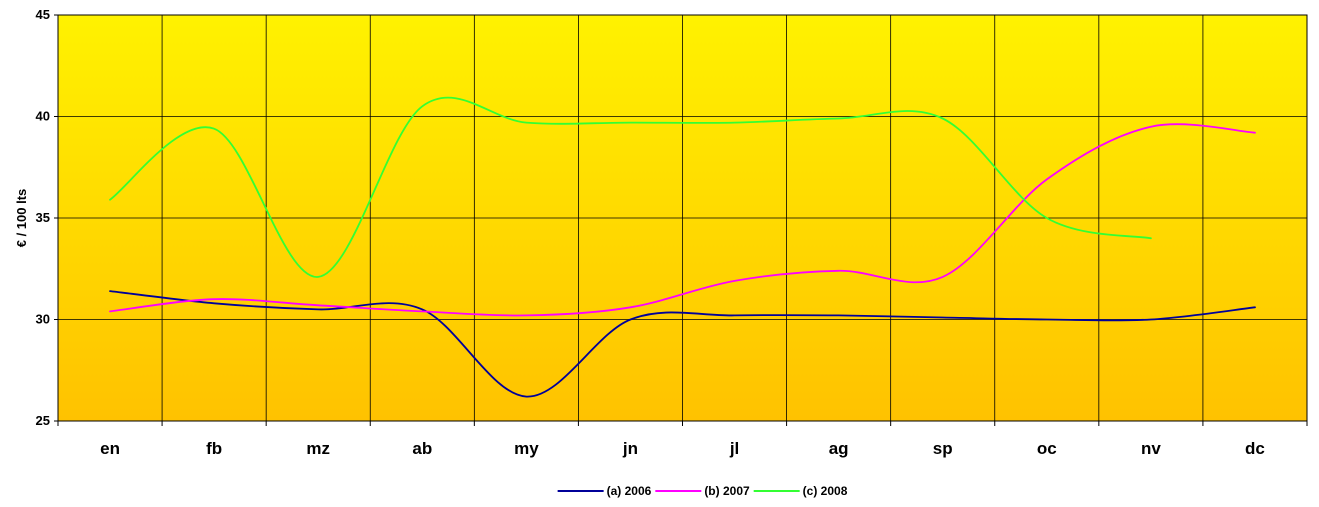 This screenshot has width=1319, height=507. I want to click on x-tick-label: sp, so click(943, 448).